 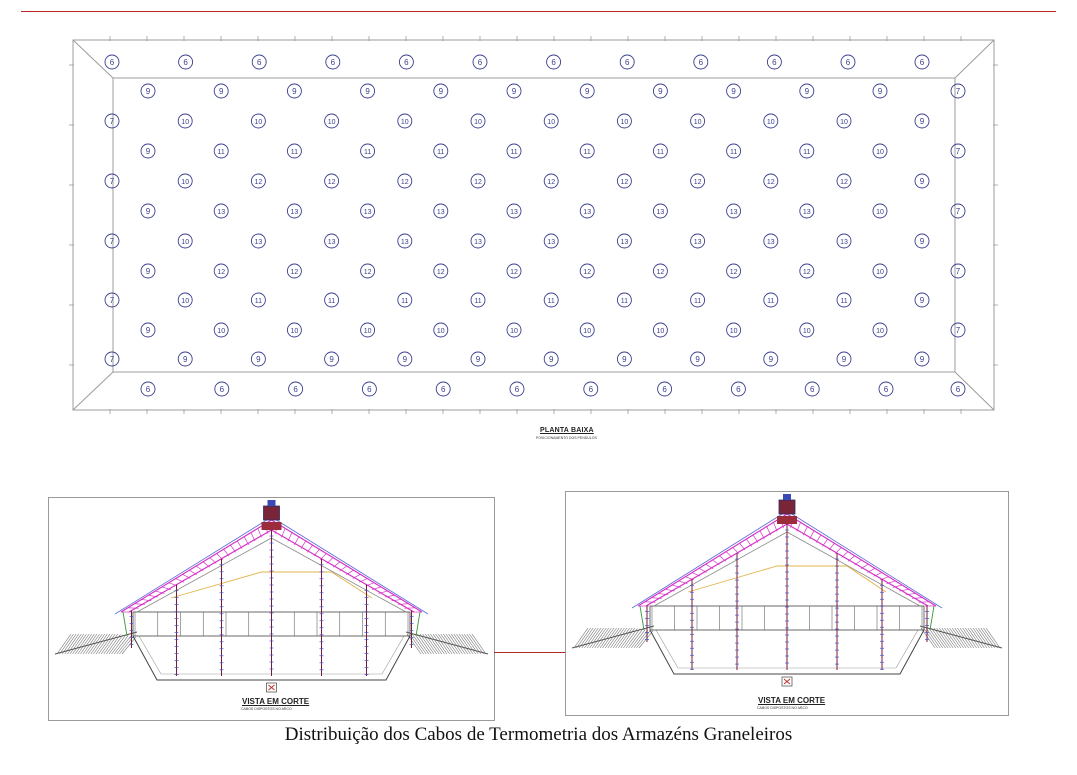 I want to click on section-drawing, so click(x=787, y=590).